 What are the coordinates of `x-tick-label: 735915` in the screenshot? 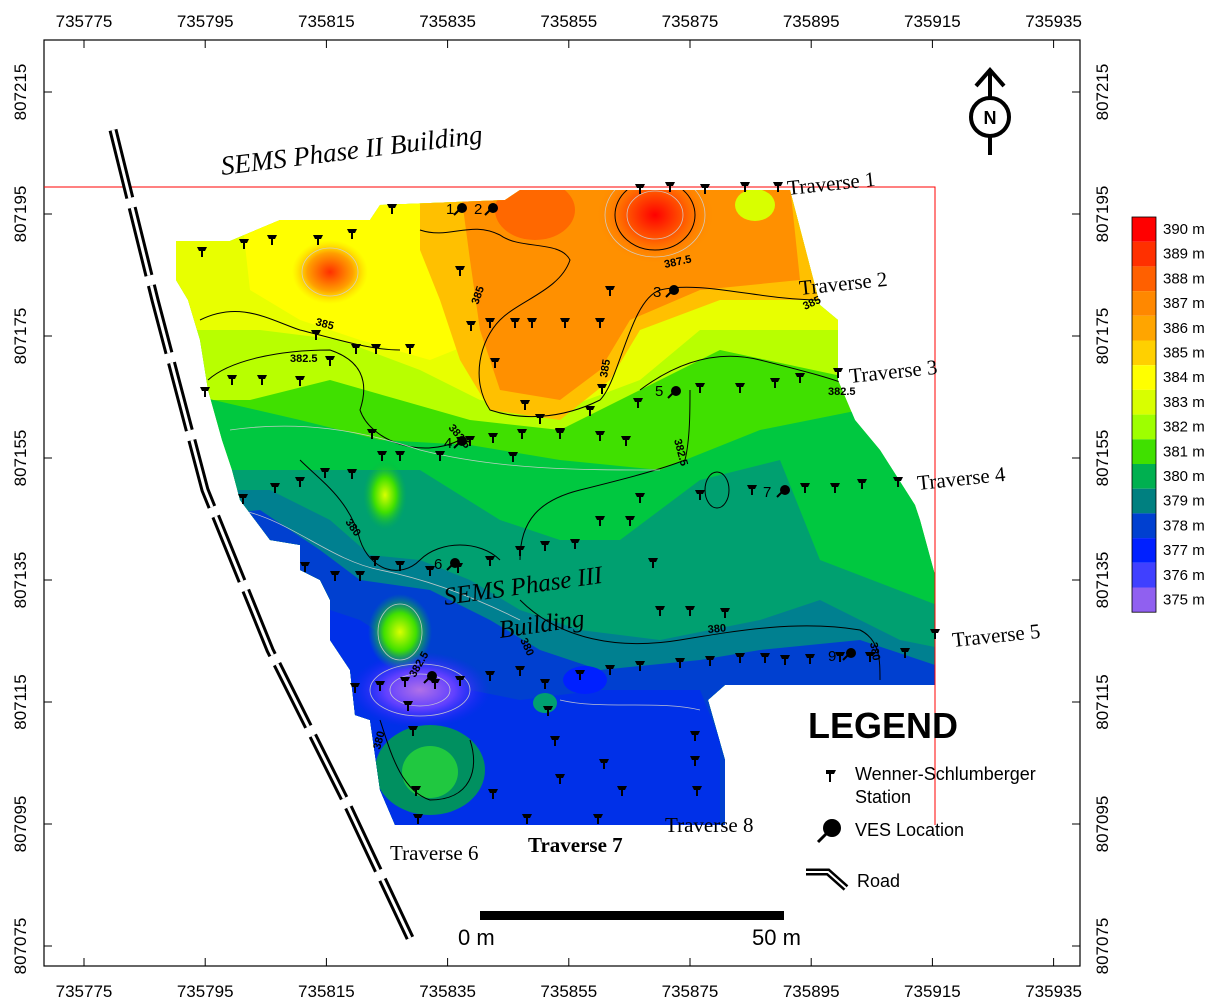 It's located at (932, 991).